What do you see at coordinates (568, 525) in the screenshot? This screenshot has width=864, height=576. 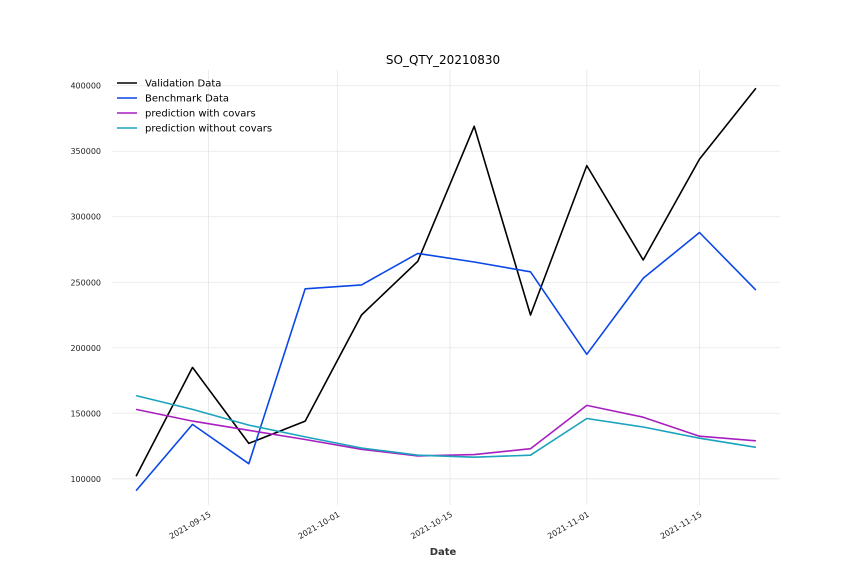 I see `x-tick-label: 2021-11-01` at bounding box center [568, 525].